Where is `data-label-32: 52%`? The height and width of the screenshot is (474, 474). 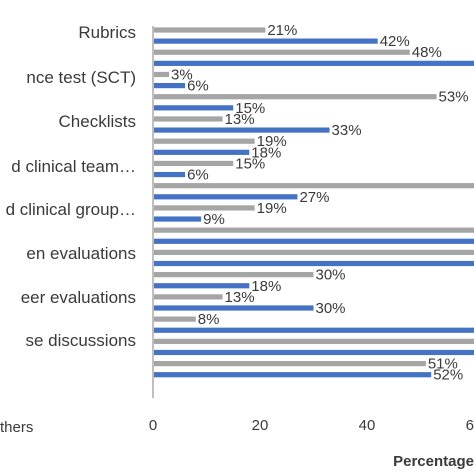 data-label-32: 52% is located at coordinates (448, 375).